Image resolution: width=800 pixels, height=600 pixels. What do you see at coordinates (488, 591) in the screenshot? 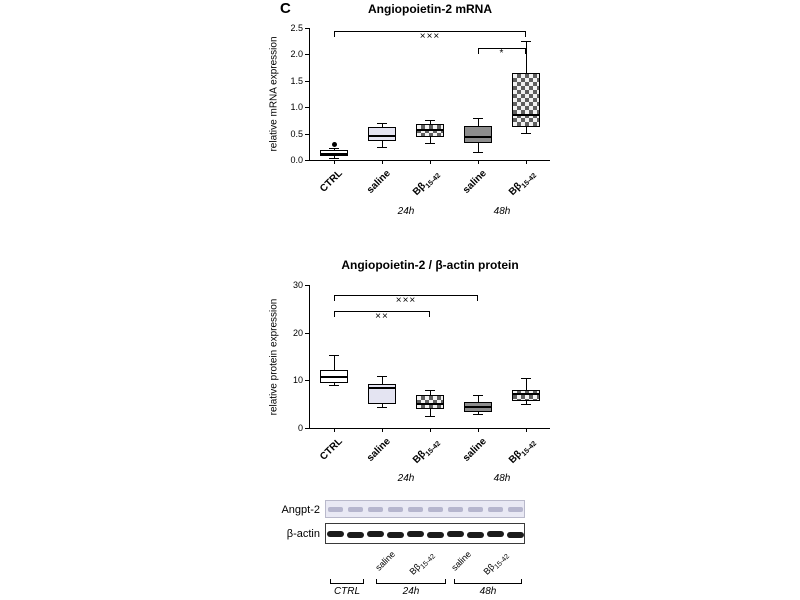
I see `blot-group-label: 48h` at bounding box center [488, 591].